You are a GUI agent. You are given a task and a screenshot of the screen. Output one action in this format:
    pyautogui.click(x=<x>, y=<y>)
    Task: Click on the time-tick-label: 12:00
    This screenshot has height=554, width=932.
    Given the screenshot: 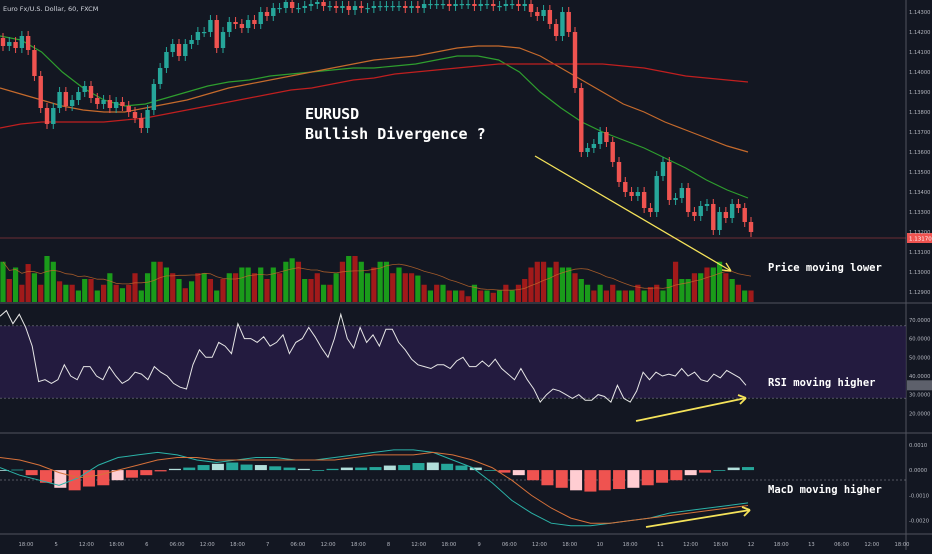 What is the action you would take?
    pyautogui.click(x=690, y=545)
    